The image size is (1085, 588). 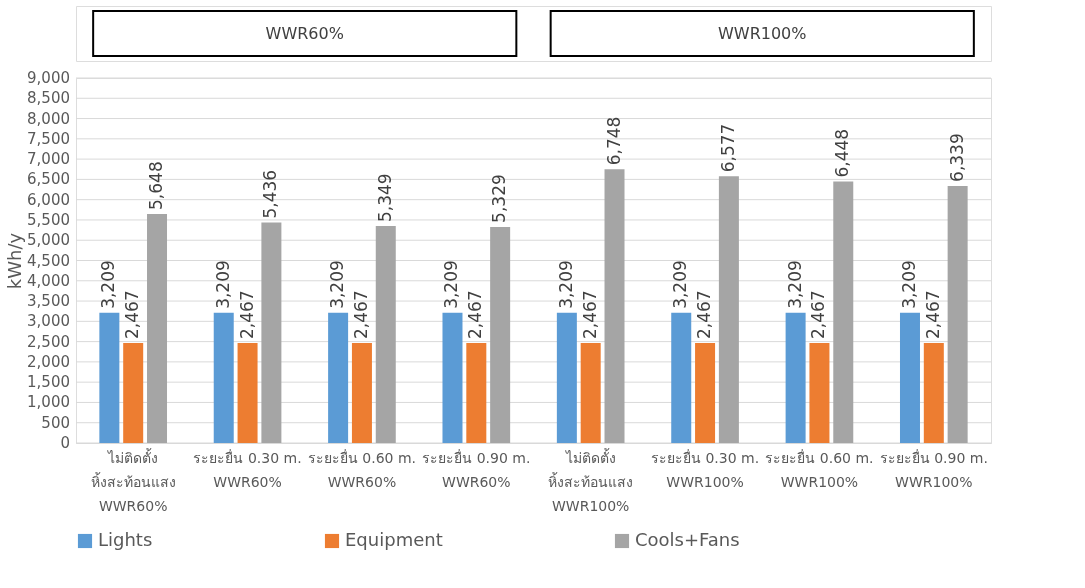 I want to click on y-tick-label: 2,500, so click(x=48, y=341).